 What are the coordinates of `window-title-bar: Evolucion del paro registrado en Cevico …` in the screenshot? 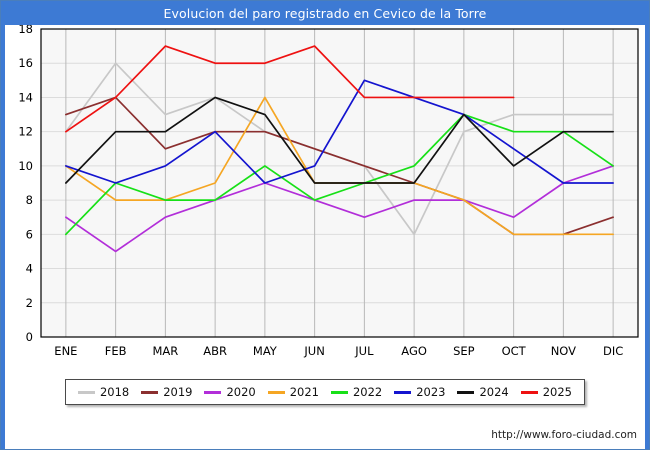 It's located at (325, 13).